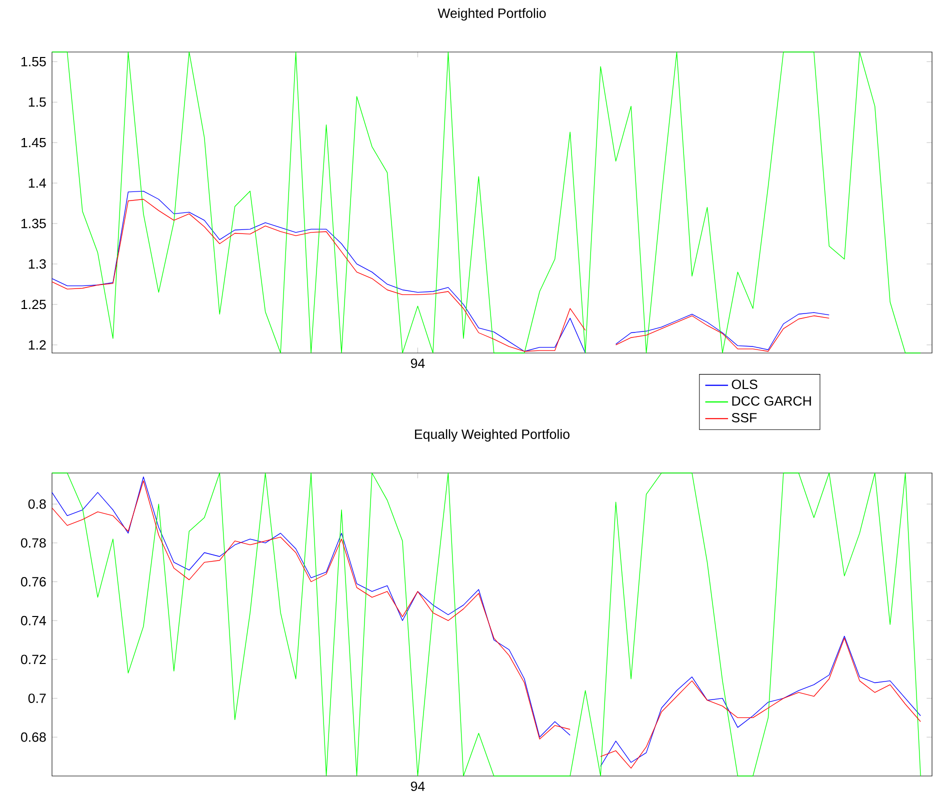 The height and width of the screenshot is (798, 933). I want to click on y-tick-label: 0.7, so click(37, 699).